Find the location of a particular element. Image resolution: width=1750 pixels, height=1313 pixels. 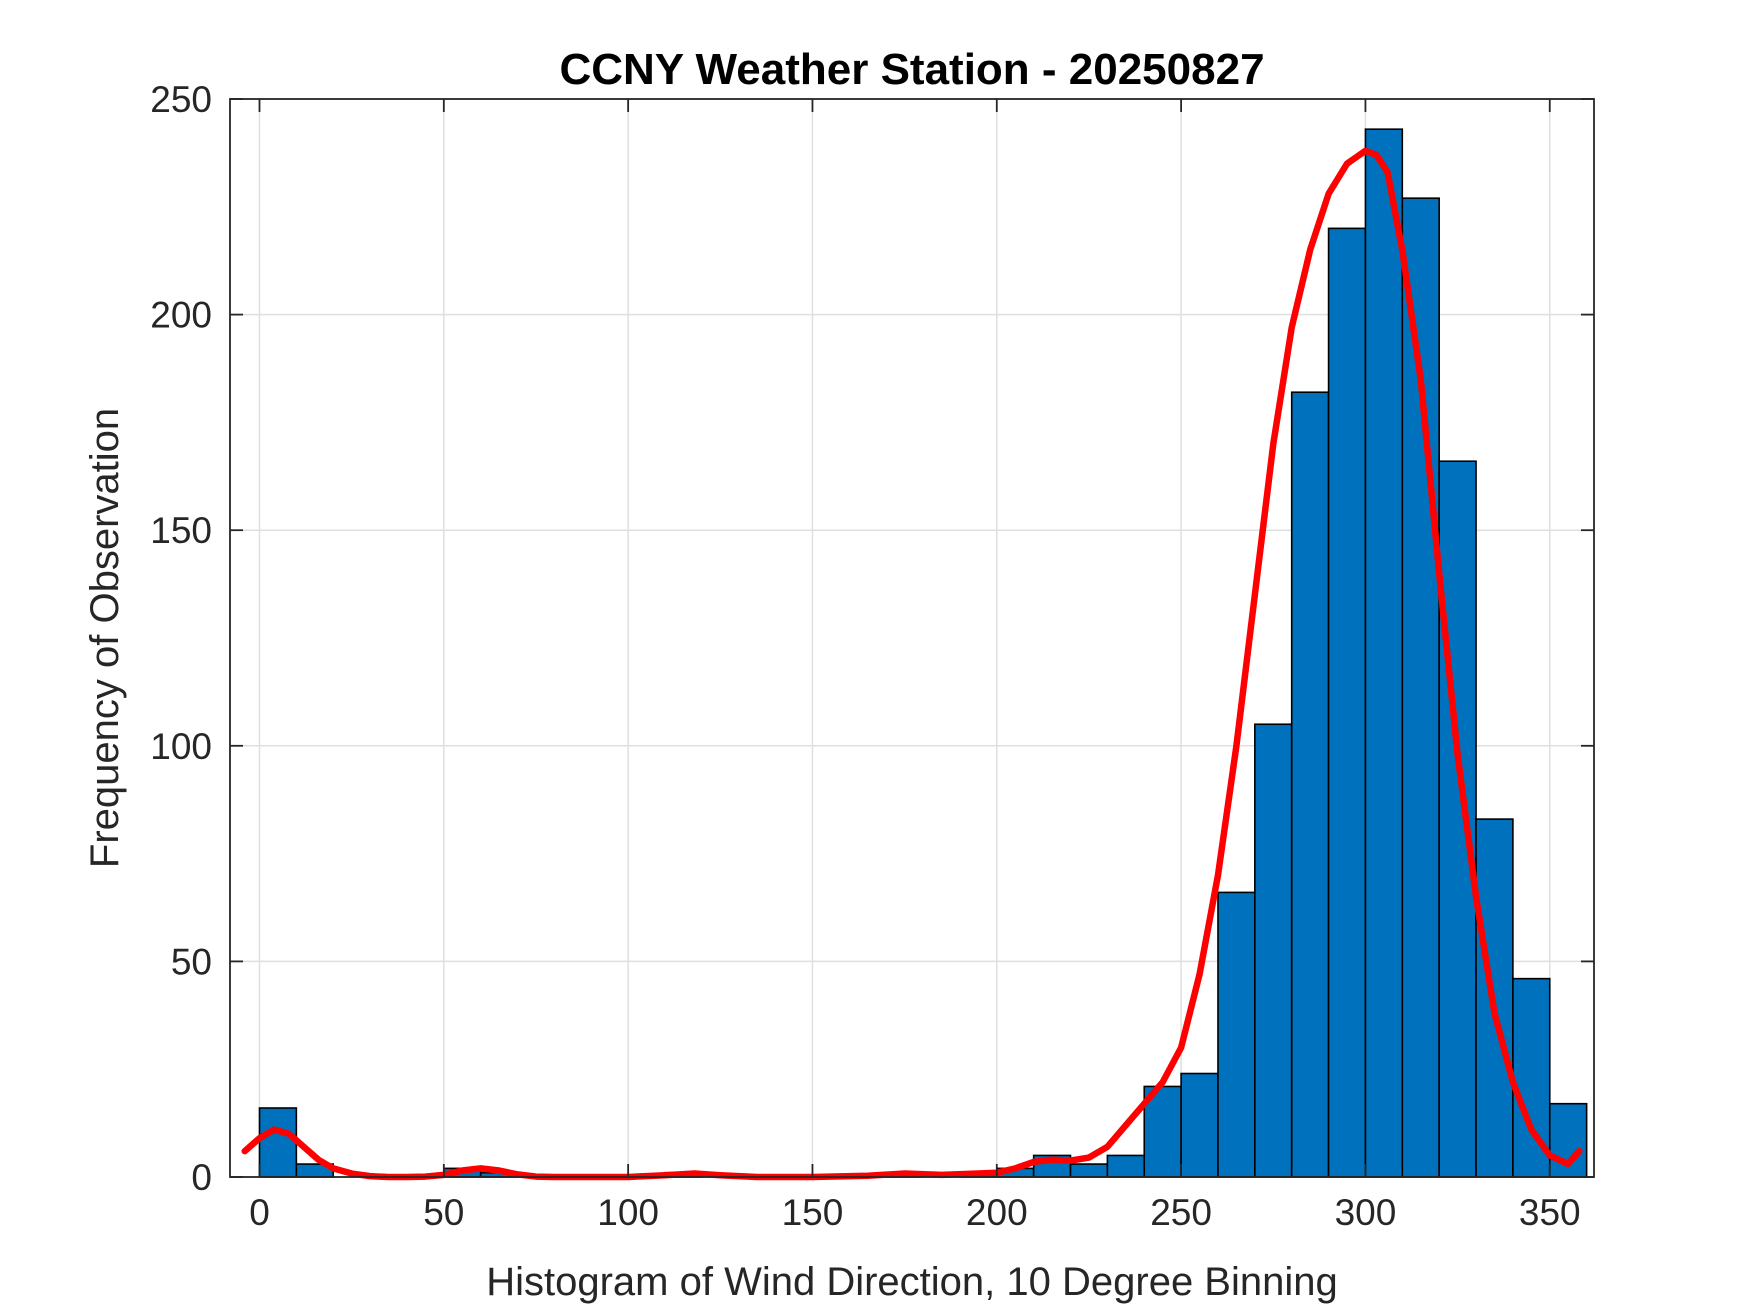

x-tick-label: 250 is located at coordinates (1181, 1212).